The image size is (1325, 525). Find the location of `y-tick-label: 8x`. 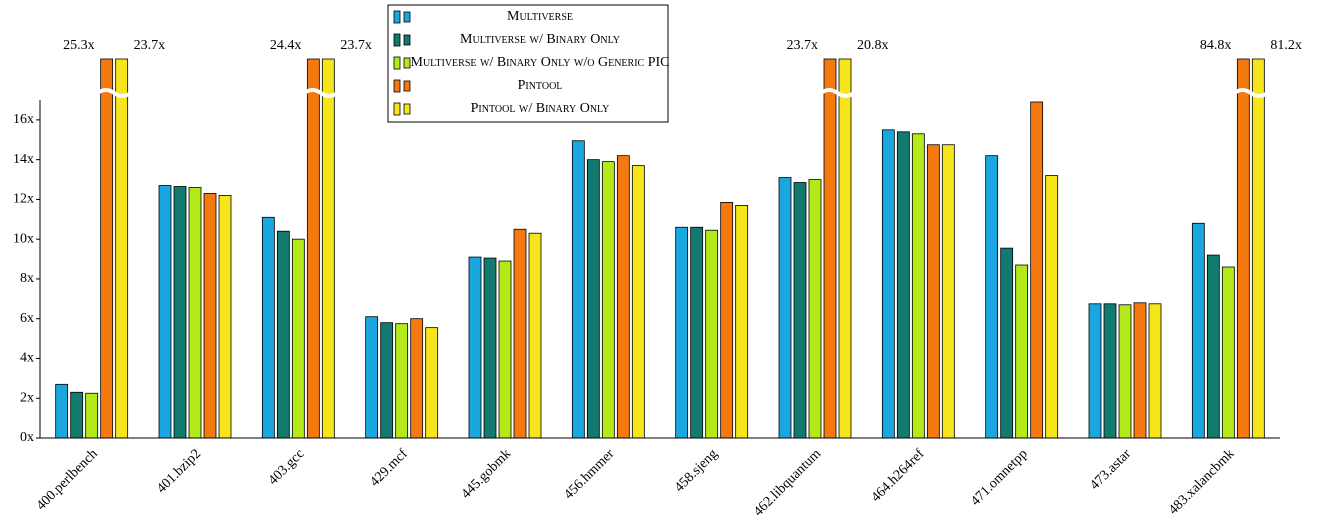

y-tick-label: 8x is located at coordinates (27, 278).